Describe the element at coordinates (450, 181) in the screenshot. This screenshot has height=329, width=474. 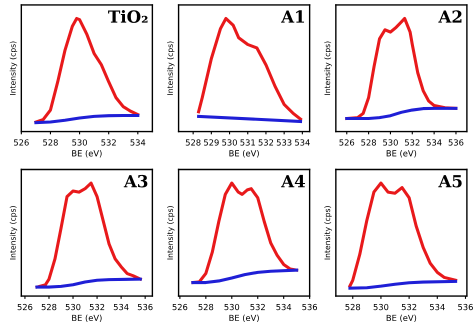
I see `chart-title: A5` at that location.